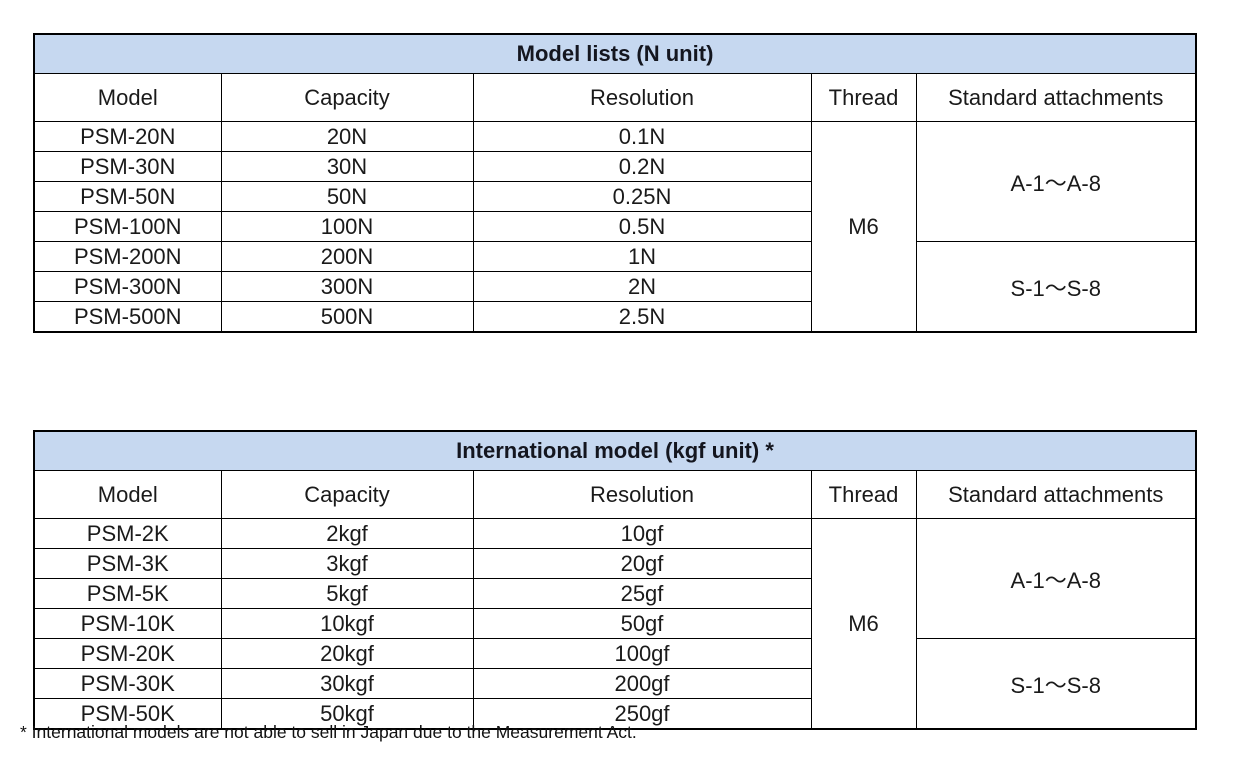 The image size is (1243, 761). I want to click on cell-capacity: 2kgf, so click(347, 533).